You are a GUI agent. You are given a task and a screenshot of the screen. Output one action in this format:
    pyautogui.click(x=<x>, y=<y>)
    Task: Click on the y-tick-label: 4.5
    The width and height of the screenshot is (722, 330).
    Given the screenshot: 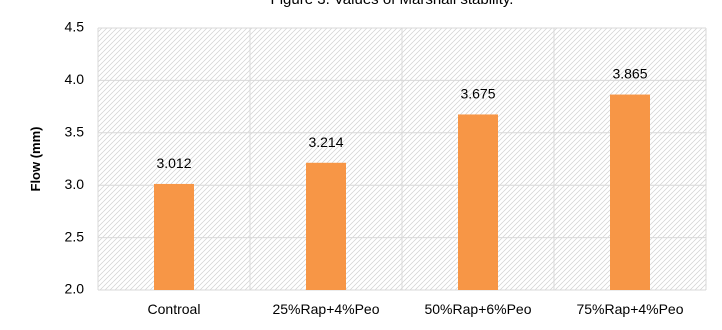 What is the action you would take?
    pyautogui.click(x=75, y=27)
    